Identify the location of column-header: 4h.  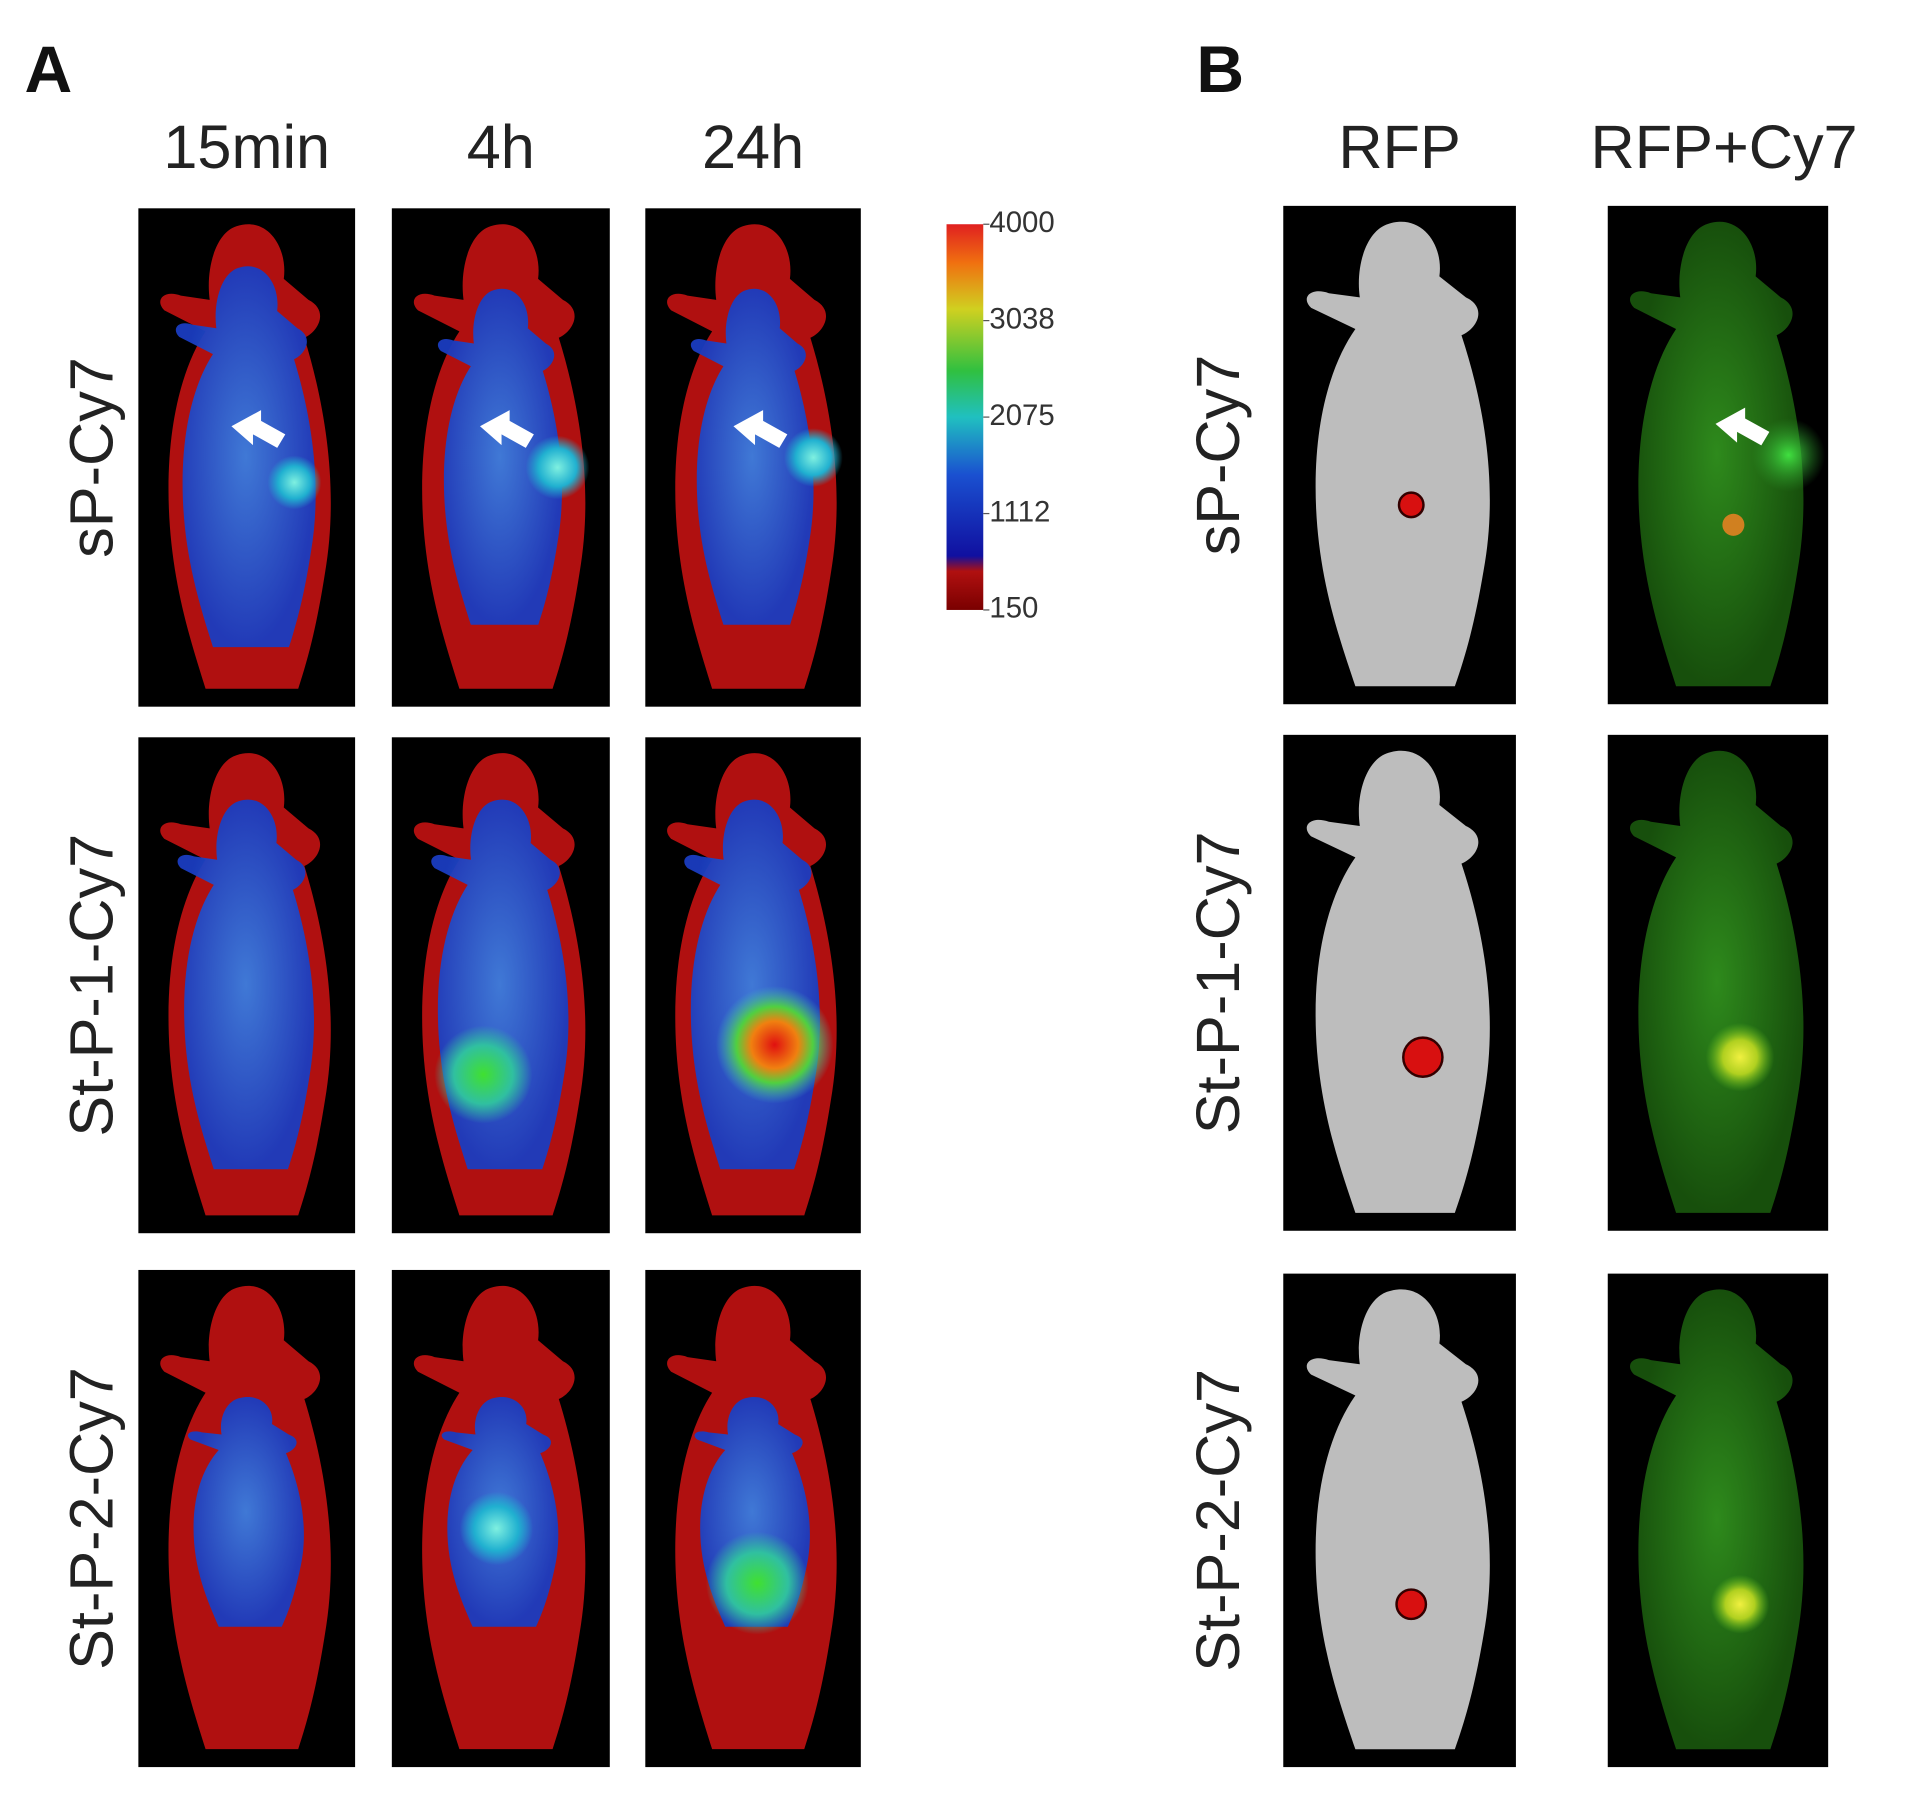
(501, 147).